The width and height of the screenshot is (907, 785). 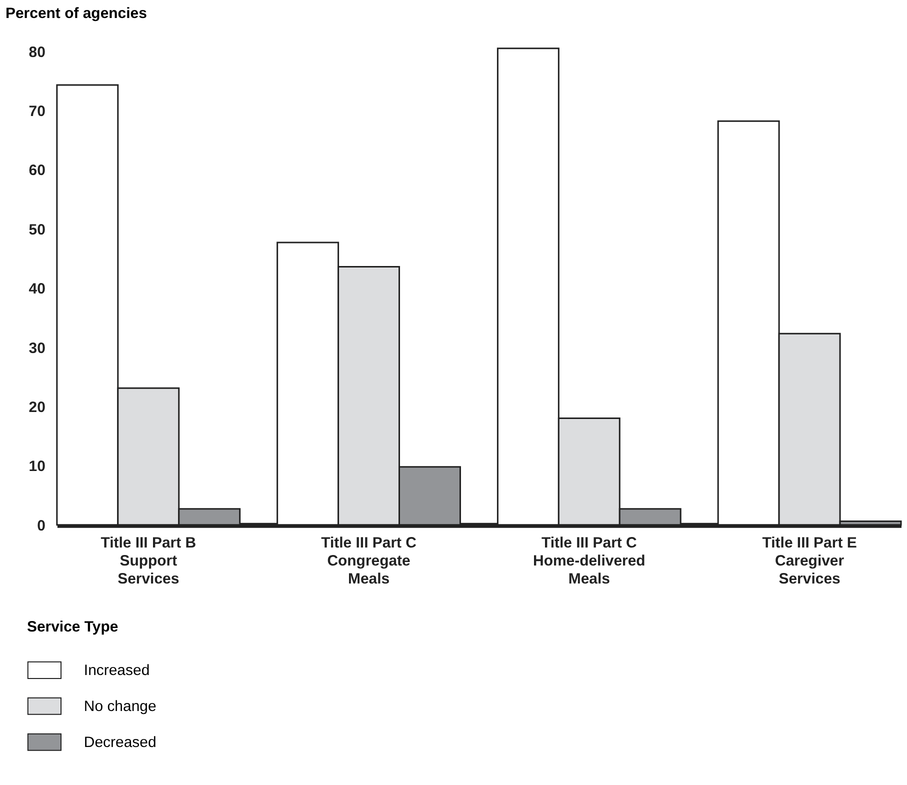 What do you see at coordinates (37, 229) in the screenshot?
I see `y-tick-label: 50` at bounding box center [37, 229].